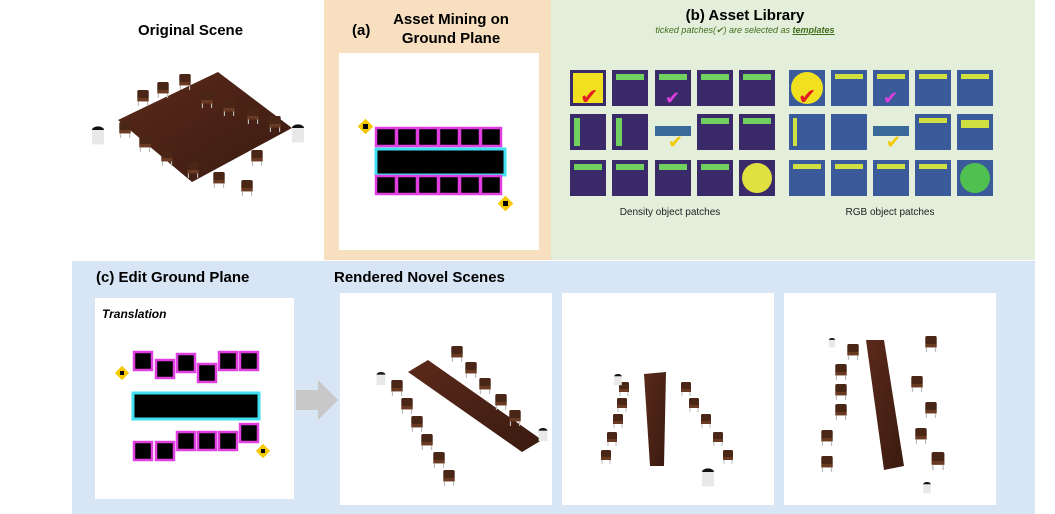  I want to click on original-bin-left, so click(98, 135).